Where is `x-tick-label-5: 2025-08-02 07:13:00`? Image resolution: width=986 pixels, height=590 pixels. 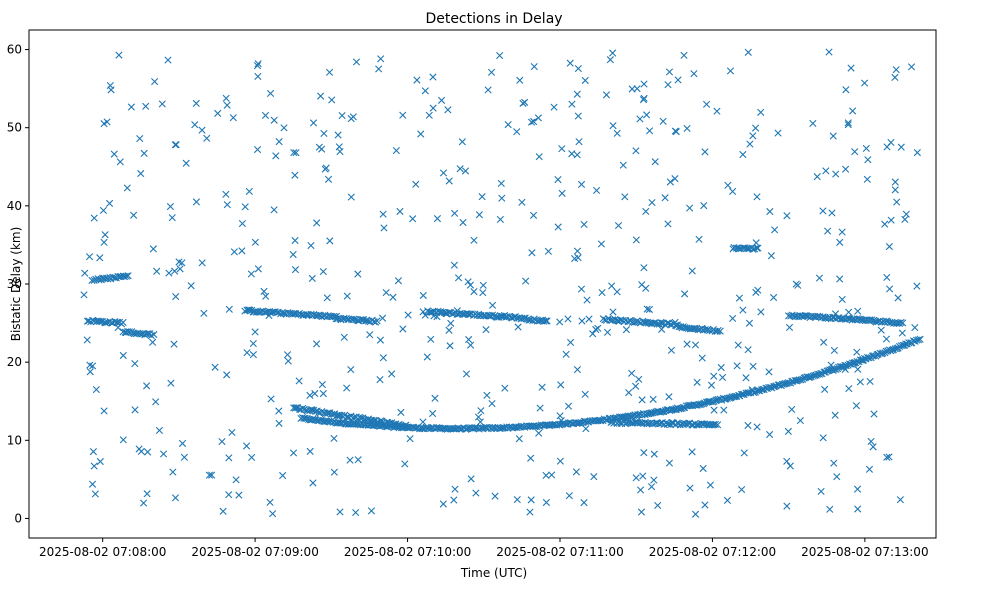
x-tick-label-5: 2025-08-02 07:13:00 is located at coordinates (864, 552).